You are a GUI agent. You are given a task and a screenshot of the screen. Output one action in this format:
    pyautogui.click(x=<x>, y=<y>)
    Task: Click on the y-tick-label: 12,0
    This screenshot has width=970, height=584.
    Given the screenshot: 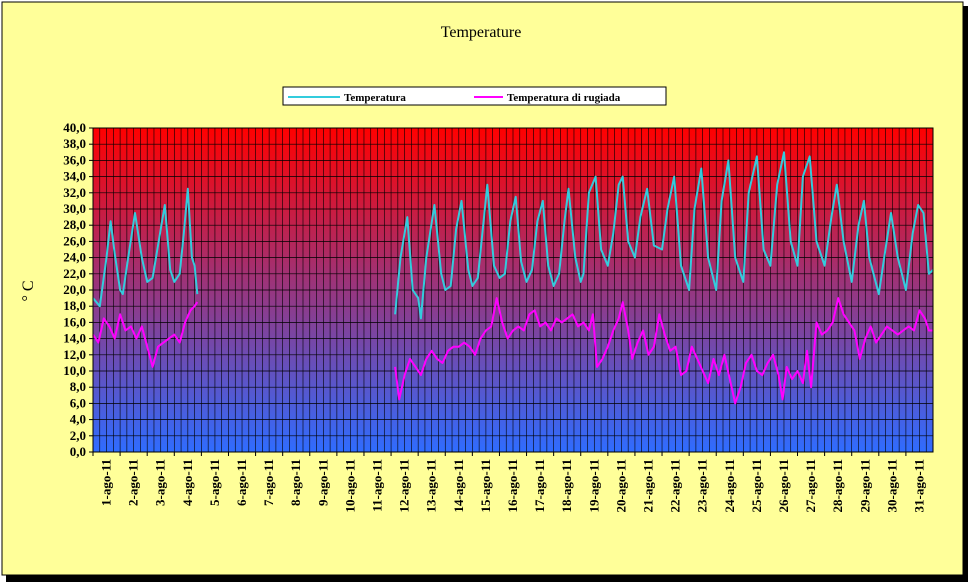 What is the action you would take?
    pyautogui.click(x=74, y=354)
    